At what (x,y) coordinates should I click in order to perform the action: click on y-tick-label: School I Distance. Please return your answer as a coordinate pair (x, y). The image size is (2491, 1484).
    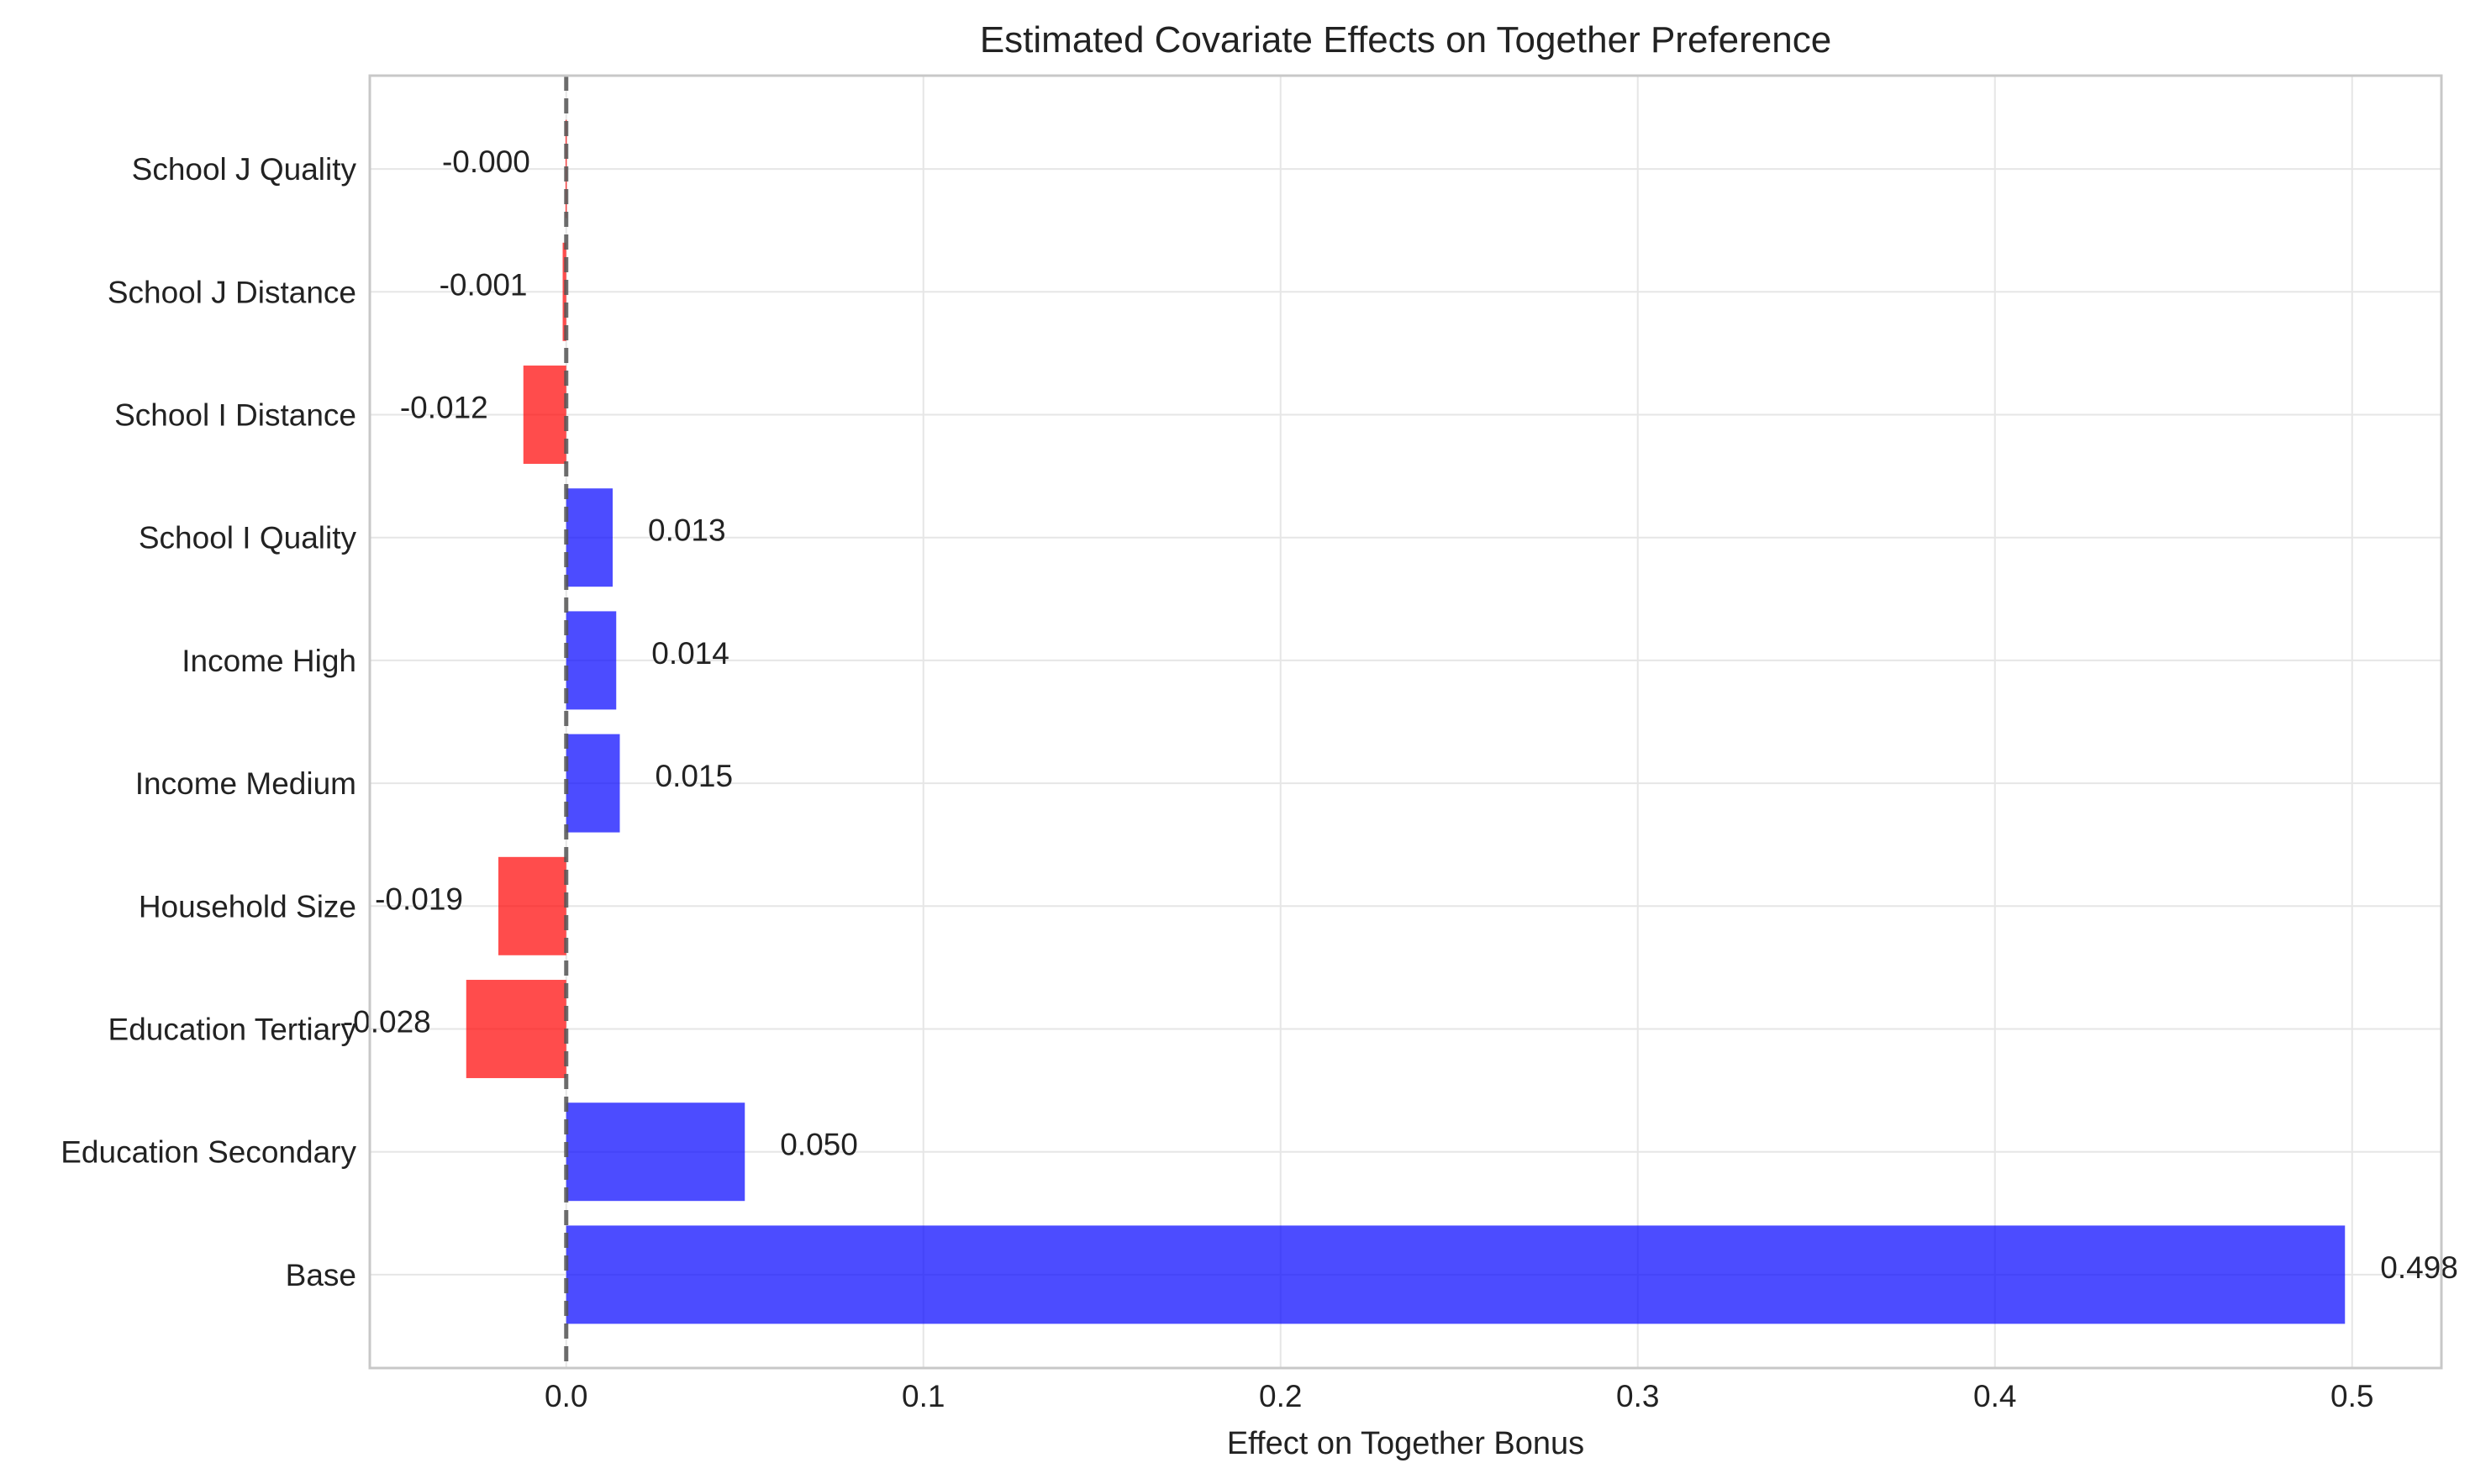
    Looking at the image, I should click on (235, 416).